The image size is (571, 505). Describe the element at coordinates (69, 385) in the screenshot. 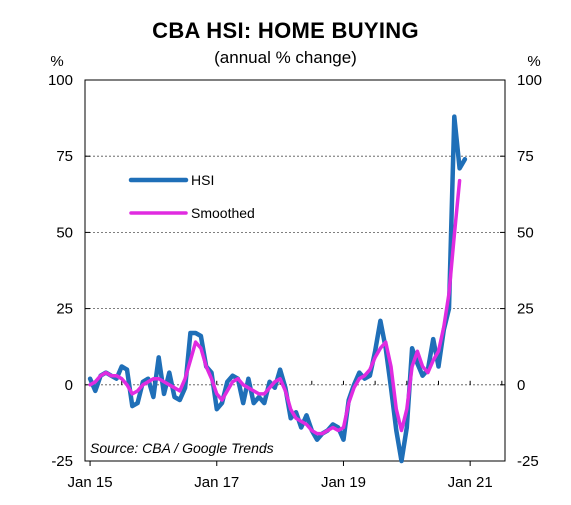

I see `y-tick-label-left: 0` at that location.